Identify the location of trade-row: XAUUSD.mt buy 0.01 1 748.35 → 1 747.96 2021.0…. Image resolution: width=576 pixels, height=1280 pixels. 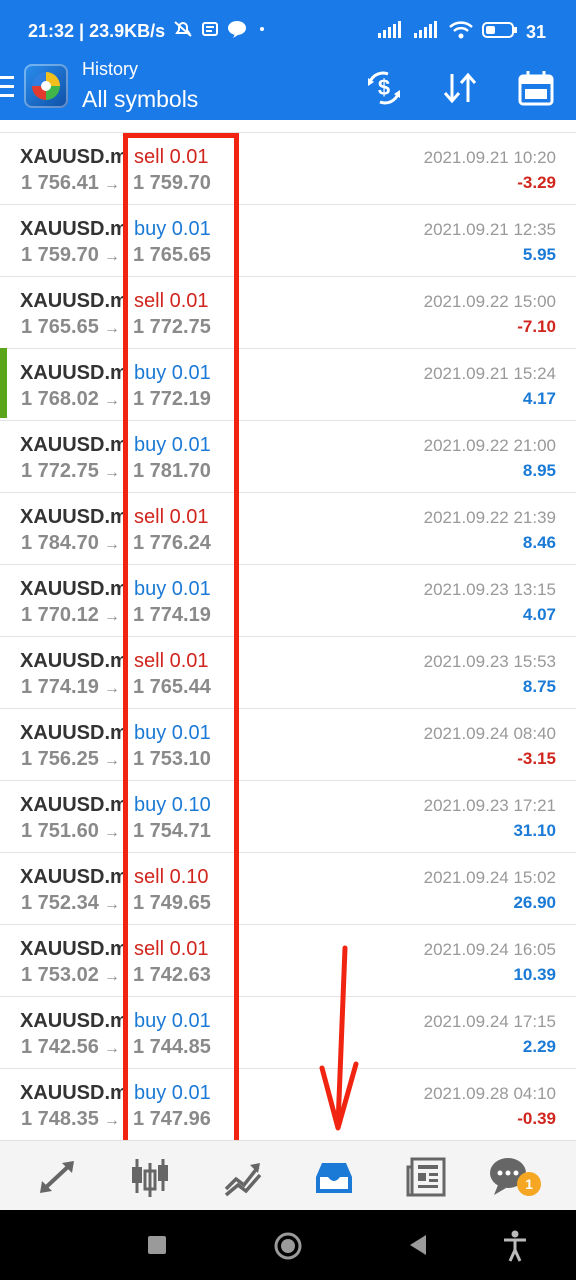
(288, 1104).